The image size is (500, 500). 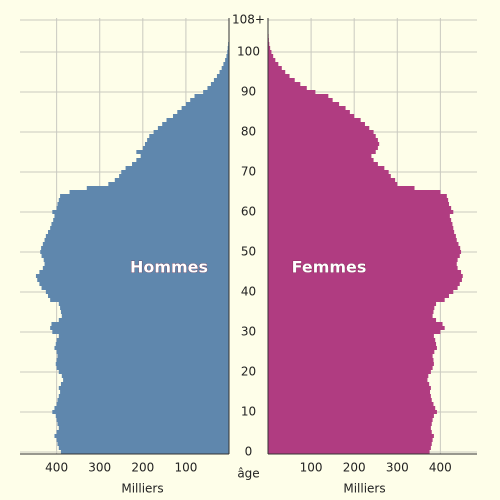 What do you see at coordinates (248, 212) in the screenshot?
I see `y-tick-label: 60` at bounding box center [248, 212].